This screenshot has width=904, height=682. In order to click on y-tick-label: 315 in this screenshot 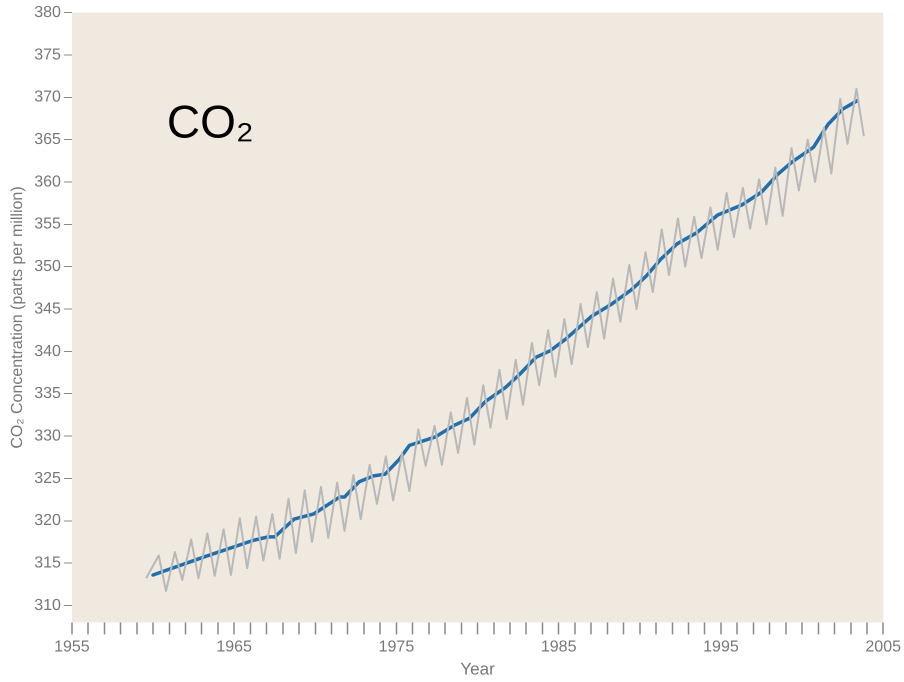, I will do `click(47, 563)`.